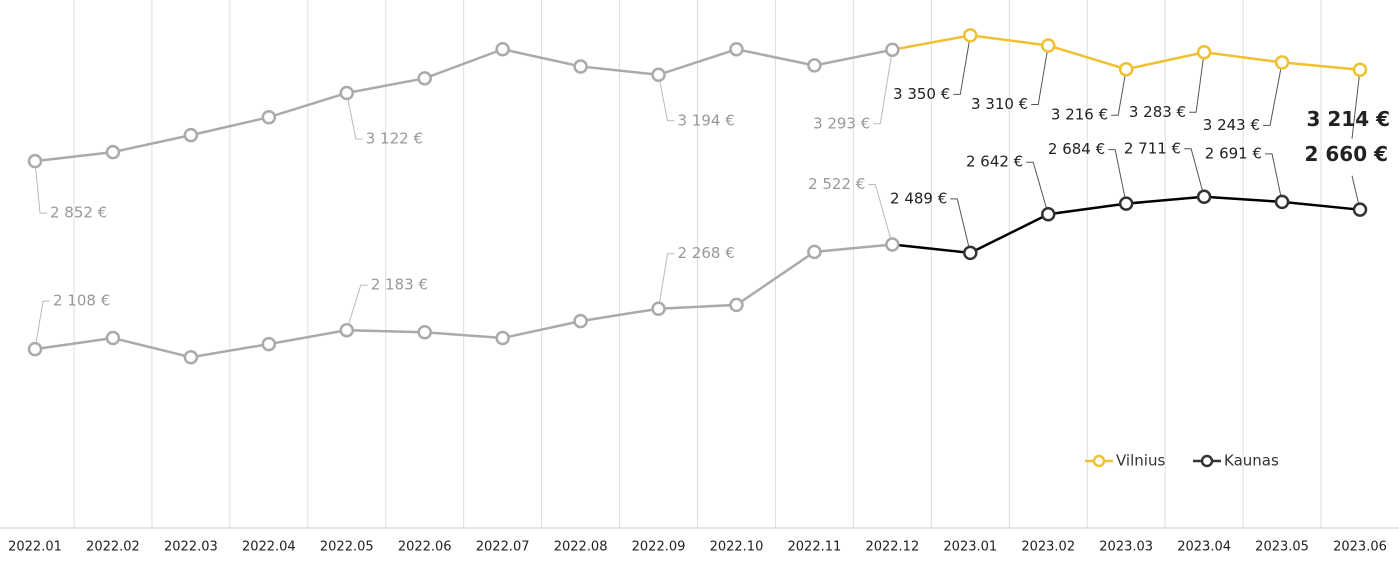 The height and width of the screenshot is (562, 1399). Describe the element at coordinates (1282, 547) in the screenshot. I see `x-tick-label: 2023.05` at that location.